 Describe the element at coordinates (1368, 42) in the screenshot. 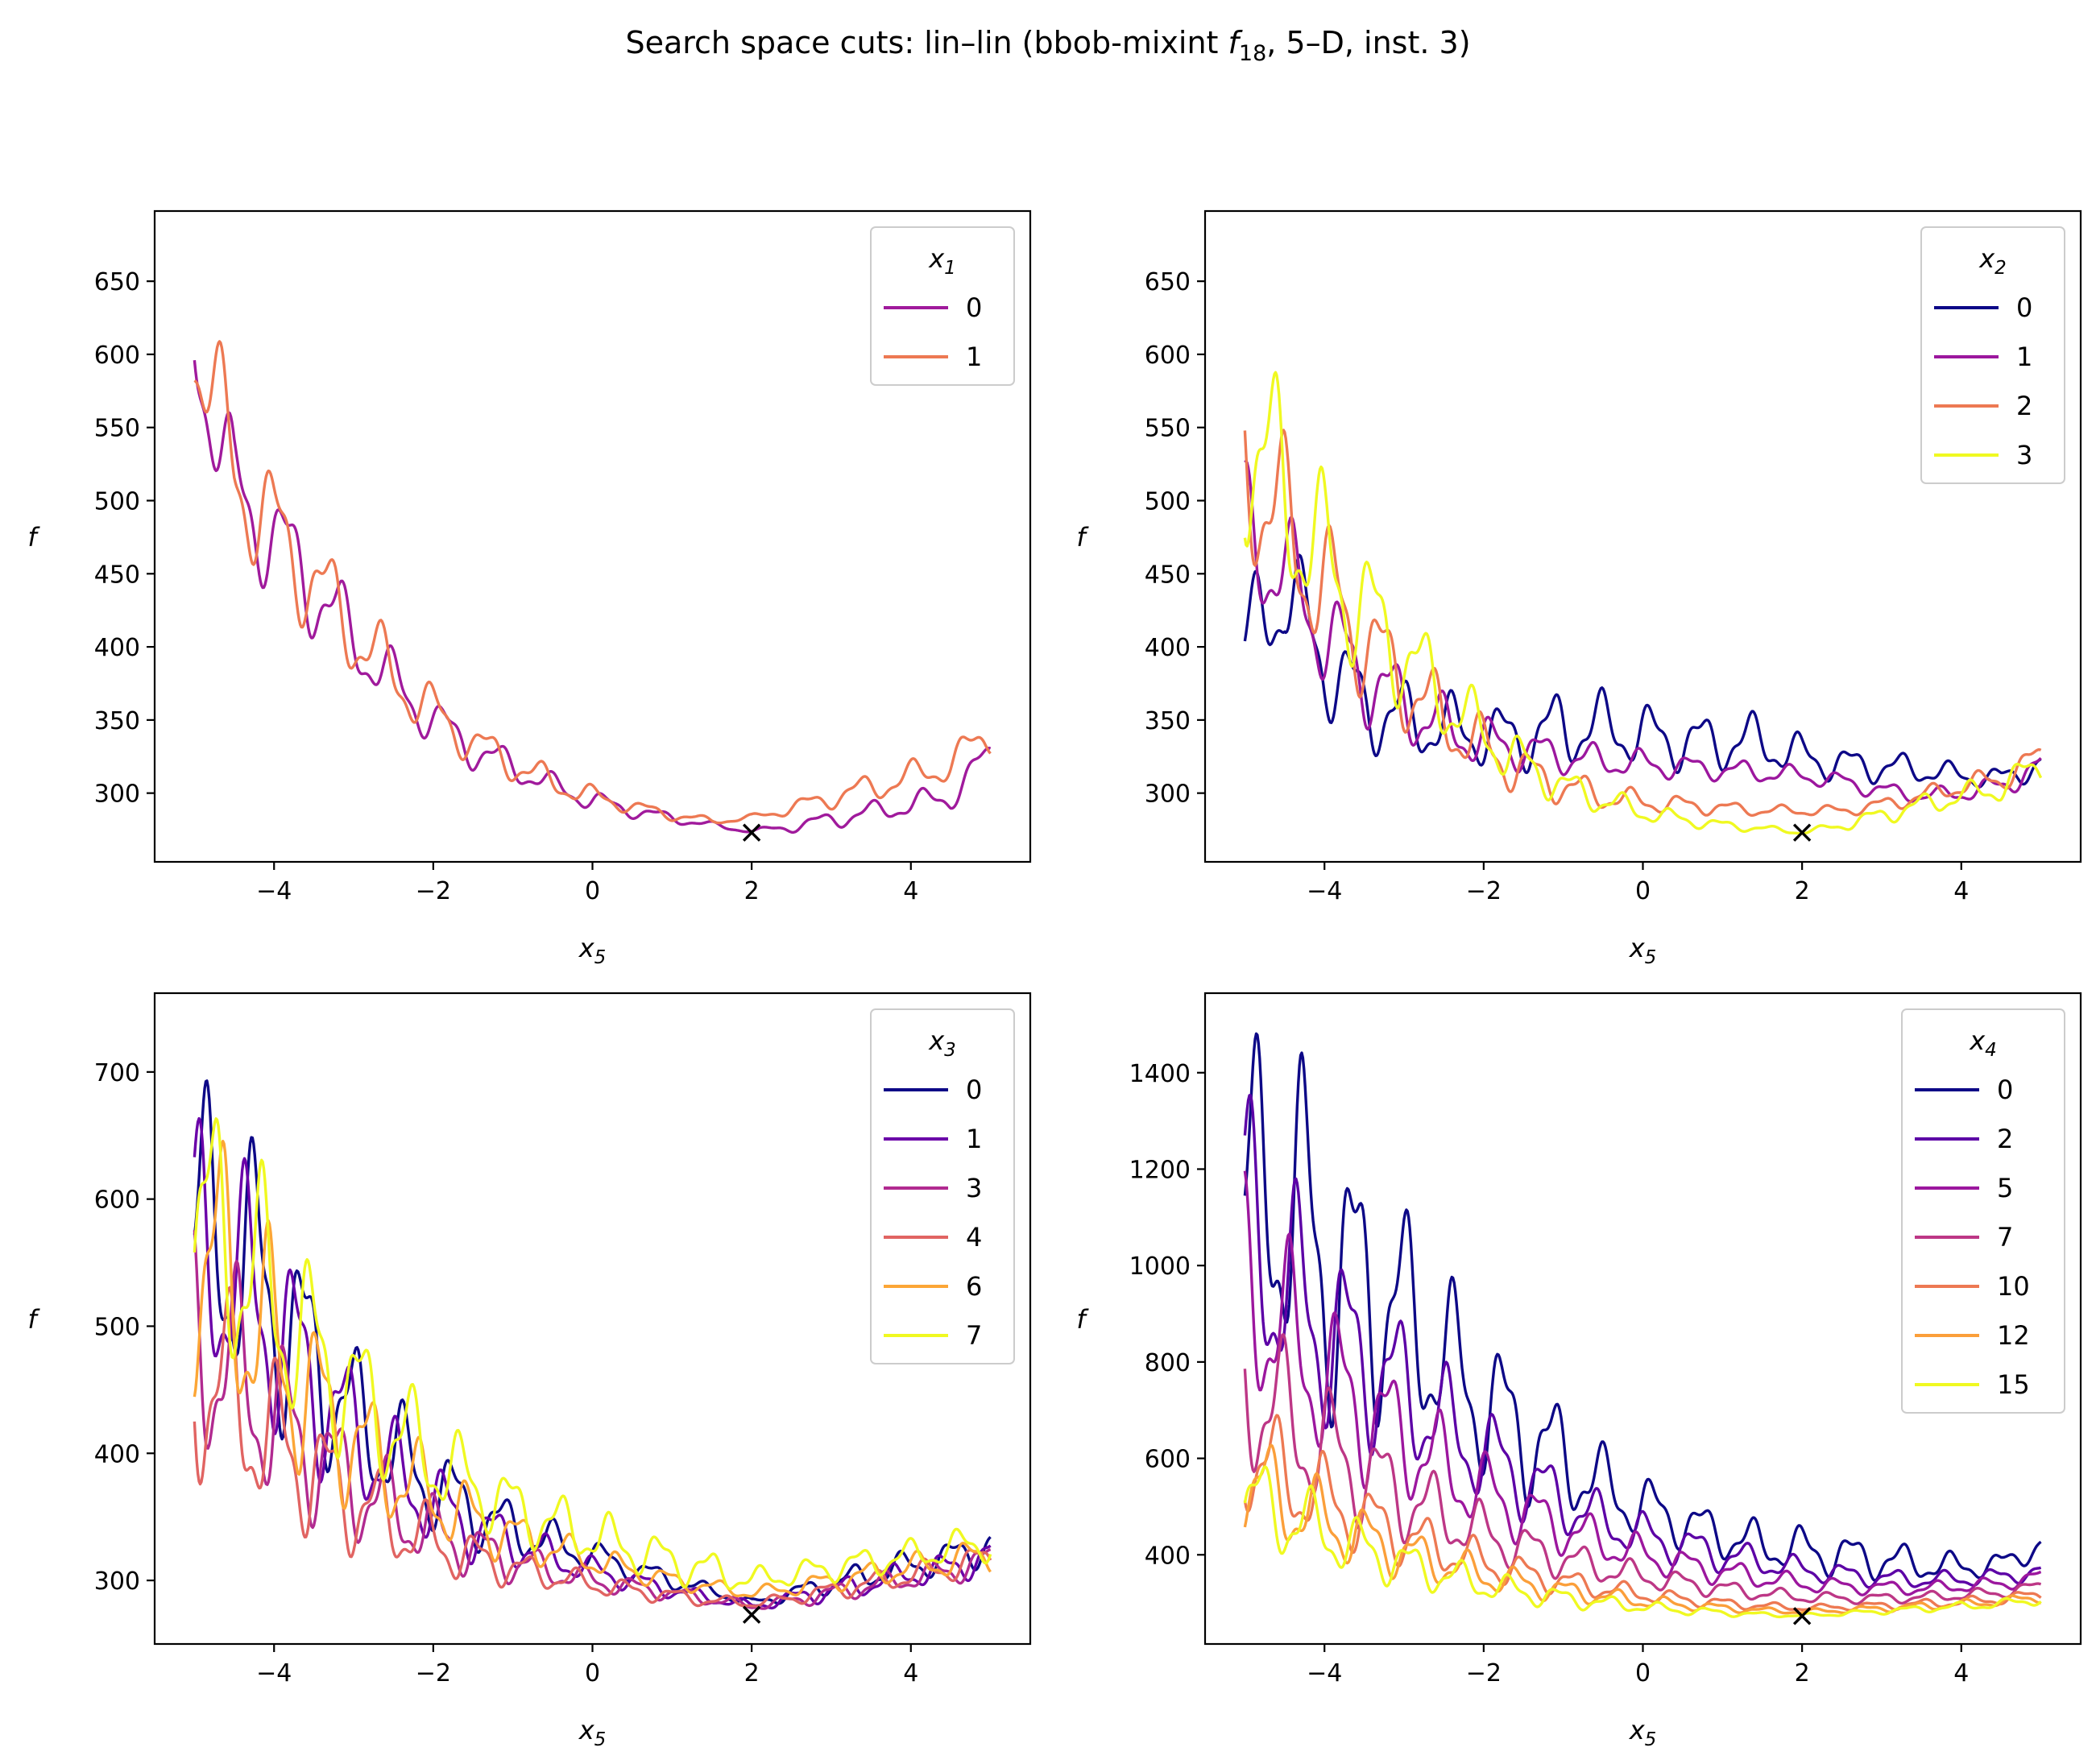

I see `figure-title-suffix: , 5–D, inst. 3)` at that location.